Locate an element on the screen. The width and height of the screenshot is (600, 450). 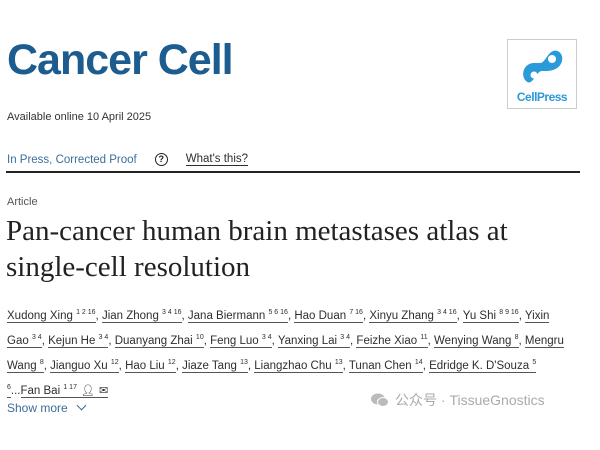
author-link: Xinyu Zhang 3 4 16 is located at coordinates (413, 316).